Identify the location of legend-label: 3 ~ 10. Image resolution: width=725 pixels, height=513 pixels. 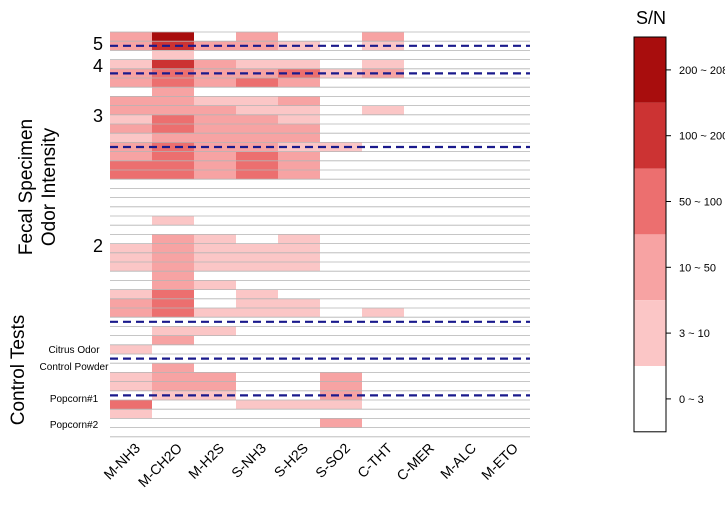
(694, 334).